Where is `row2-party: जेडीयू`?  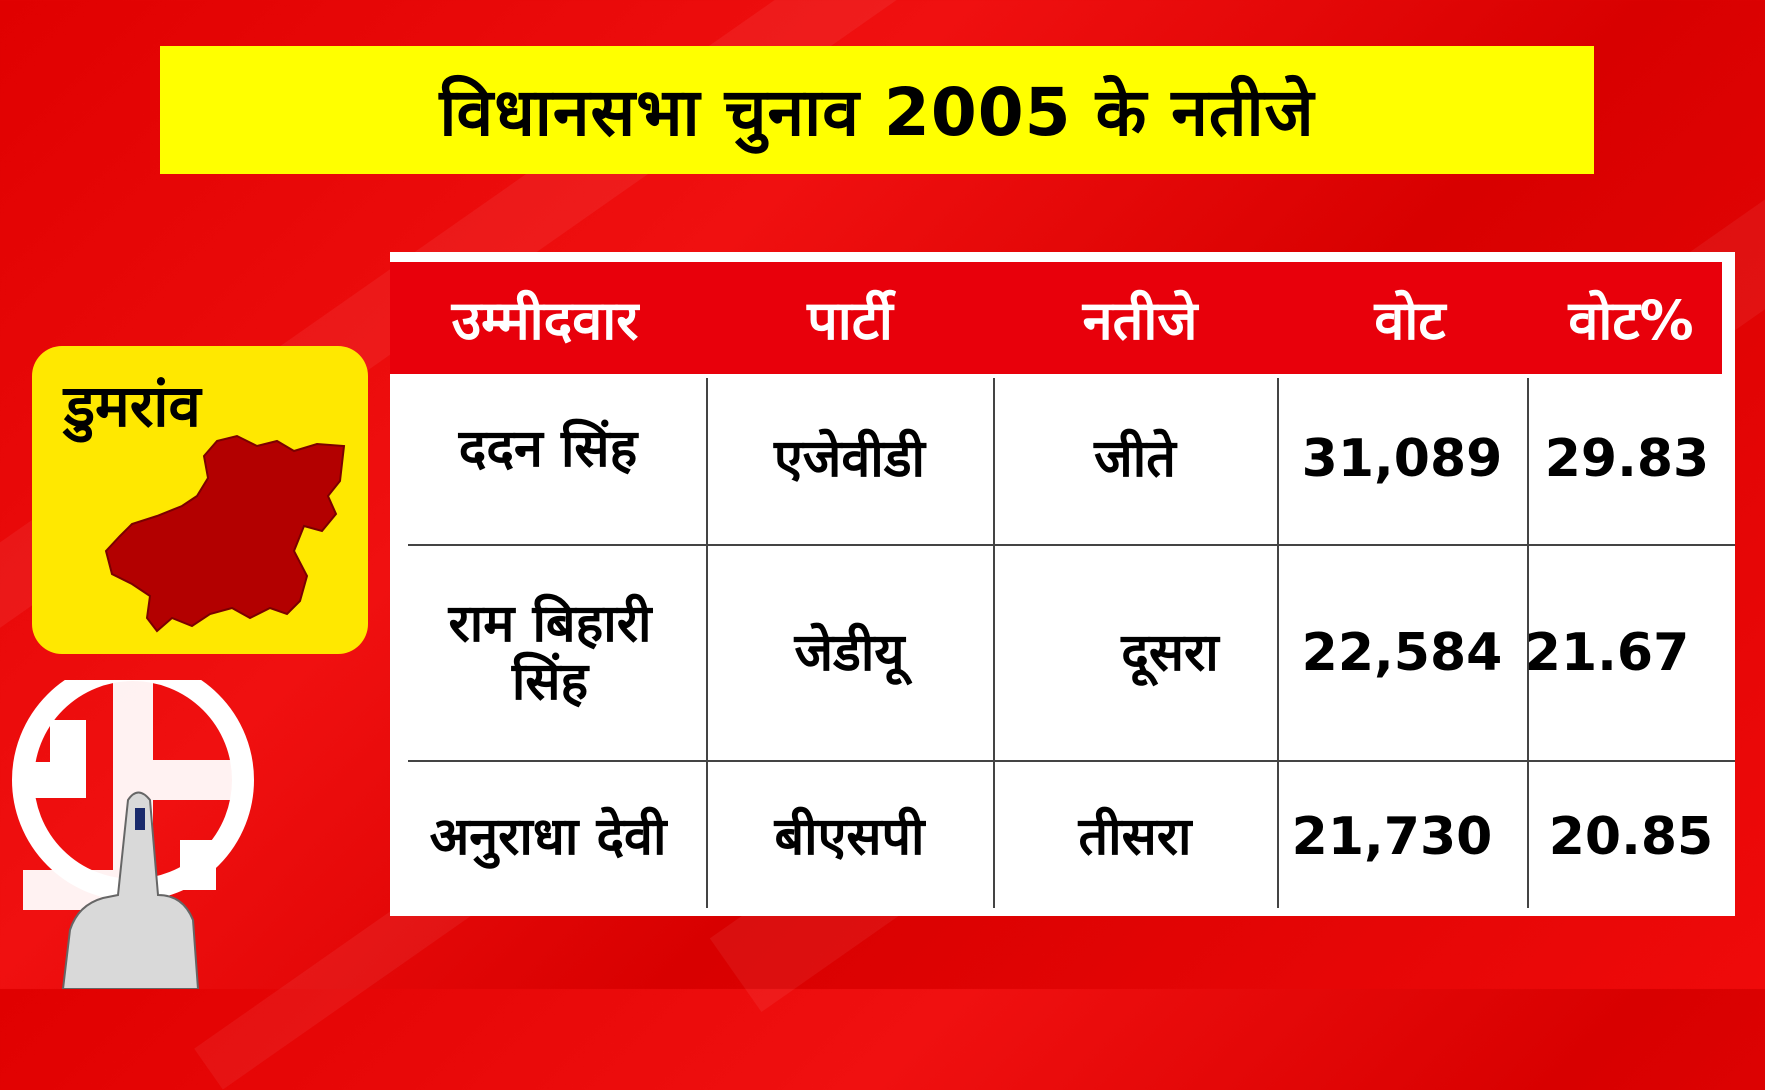 row2-party: जेडीयू is located at coordinates (849, 653).